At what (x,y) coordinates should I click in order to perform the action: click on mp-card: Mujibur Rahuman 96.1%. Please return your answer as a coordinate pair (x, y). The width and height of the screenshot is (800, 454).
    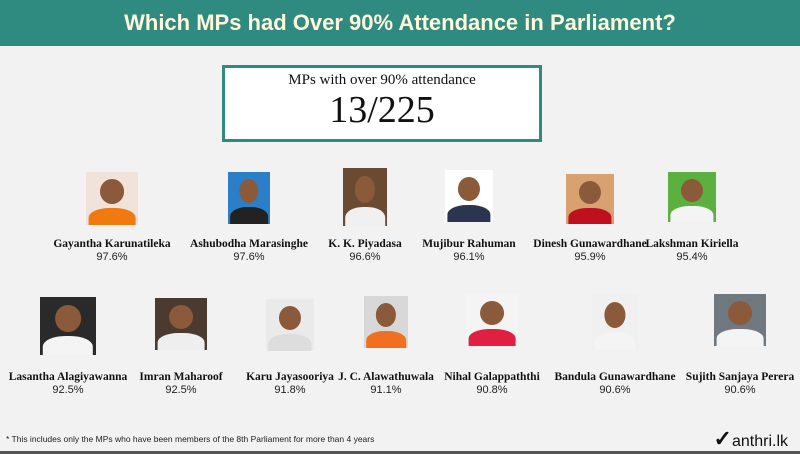
    Looking at the image, I should click on (469, 216).